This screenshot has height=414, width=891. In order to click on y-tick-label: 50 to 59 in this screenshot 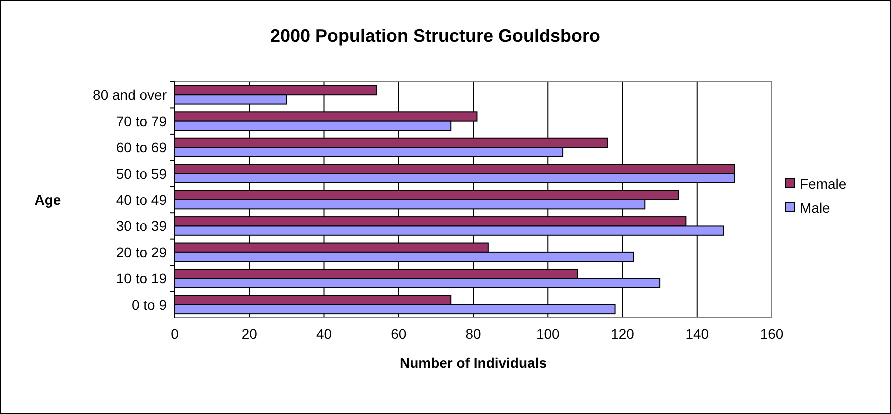, I will do `click(142, 174)`.